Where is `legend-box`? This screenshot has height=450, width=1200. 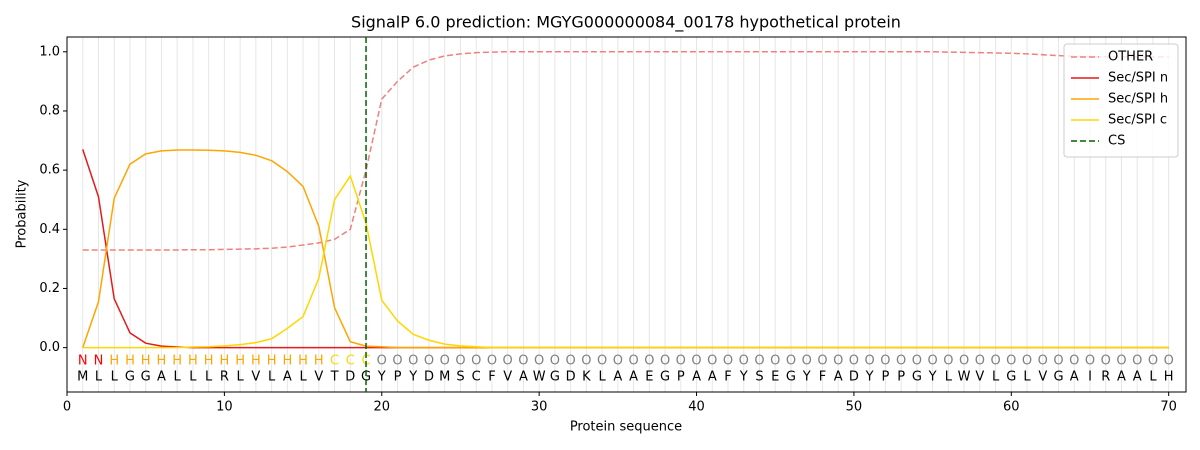
legend-box is located at coordinates (1121, 100).